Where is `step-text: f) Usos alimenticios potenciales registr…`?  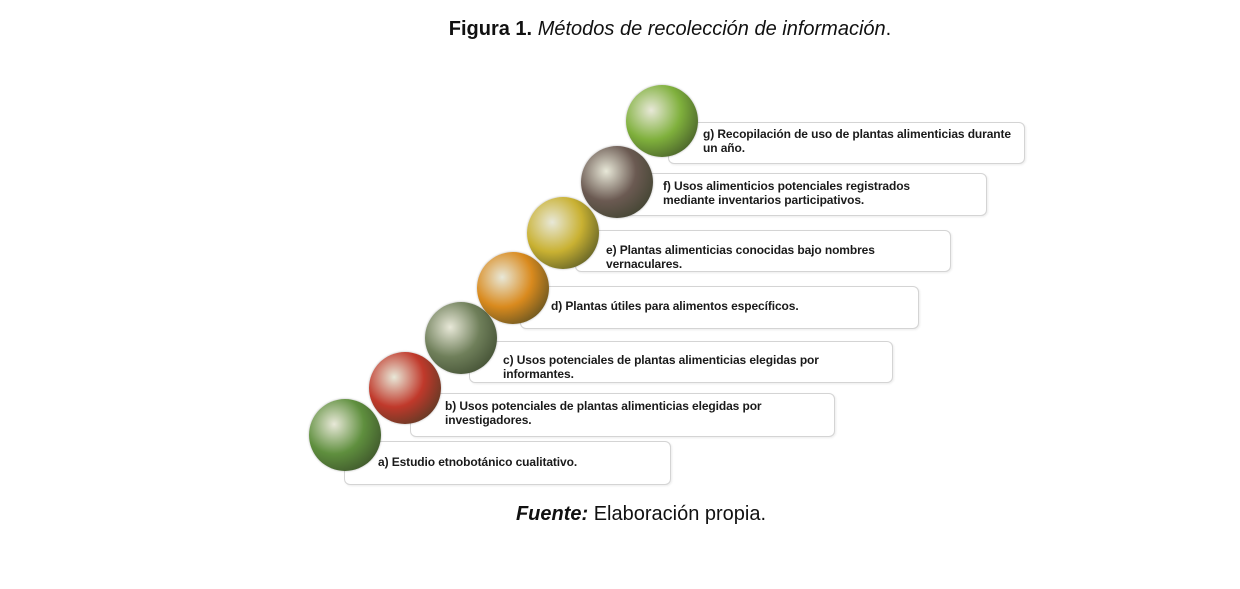
step-text: f) Usos alimenticios potenciales registr… is located at coordinates (787, 193).